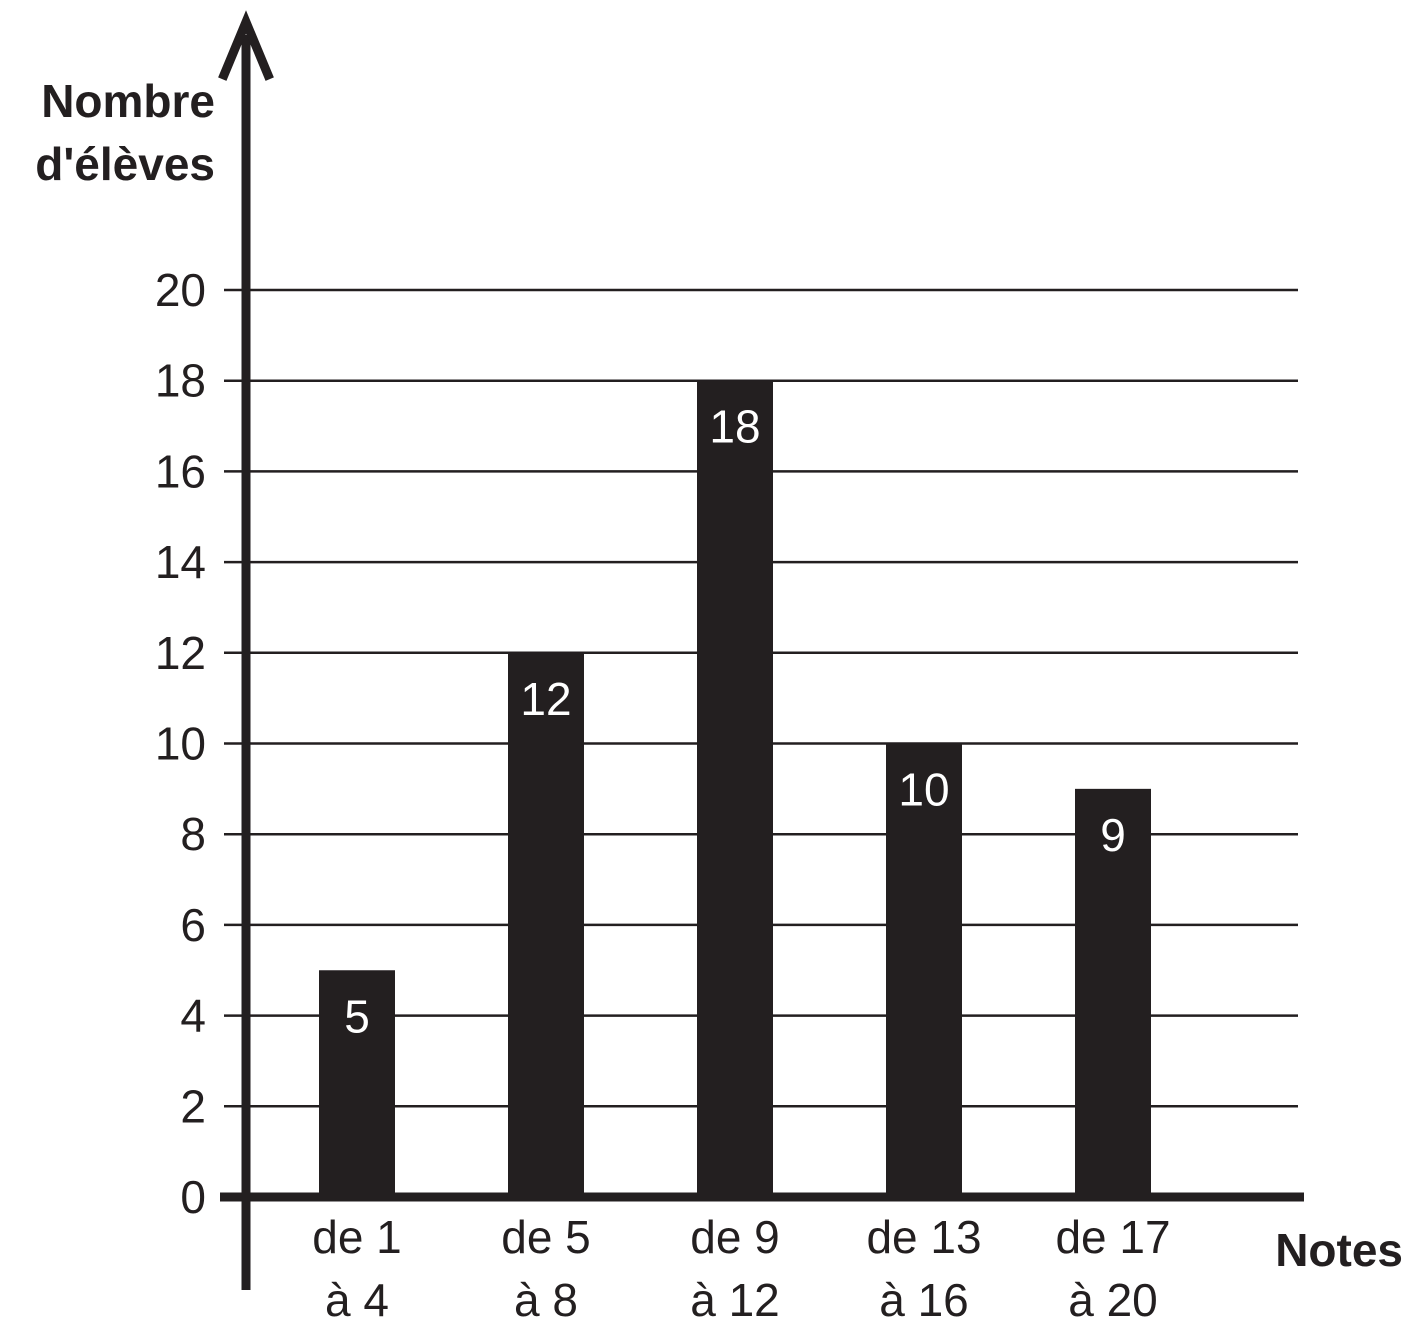 This screenshot has height=1325, width=1421. I want to click on x-category-label: de 9, so click(735, 1237).